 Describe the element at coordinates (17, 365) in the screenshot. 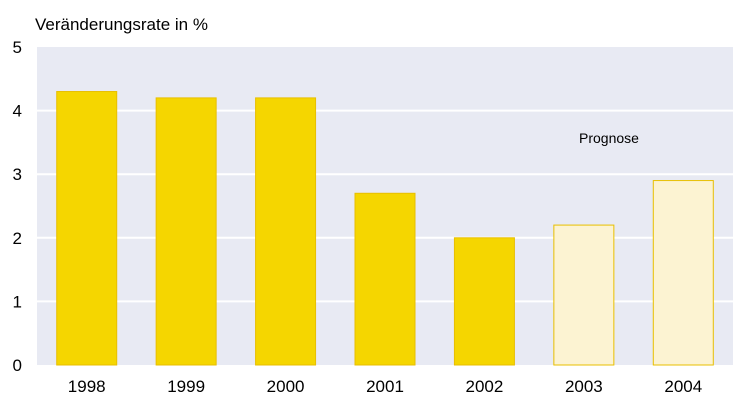

I see `y-tick-label: 0` at that location.